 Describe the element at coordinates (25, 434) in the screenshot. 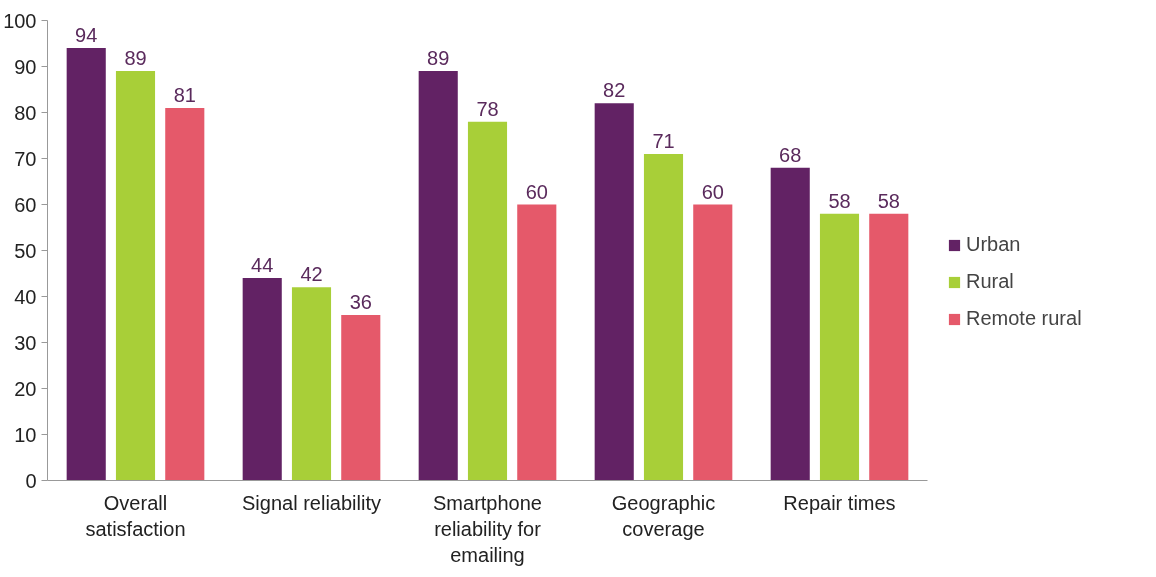

I see `y-tick-label: 10` at that location.